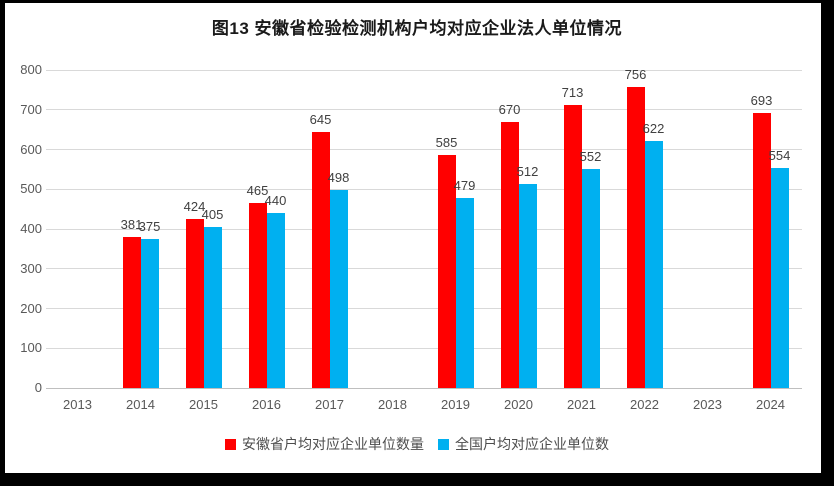  I want to click on bar-value-label: 585, so click(446, 143).